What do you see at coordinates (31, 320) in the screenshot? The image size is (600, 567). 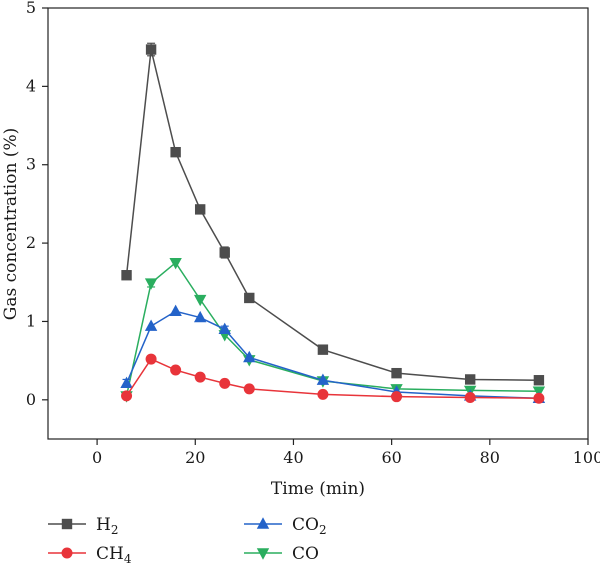 I see `y-tick-label: 1` at bounding box center [31, 320].